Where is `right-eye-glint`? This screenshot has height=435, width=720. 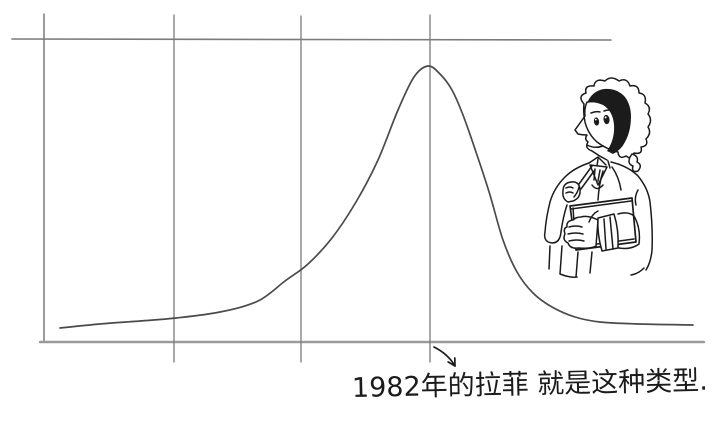
right-eye-glint is located at coordinates (605, 117).